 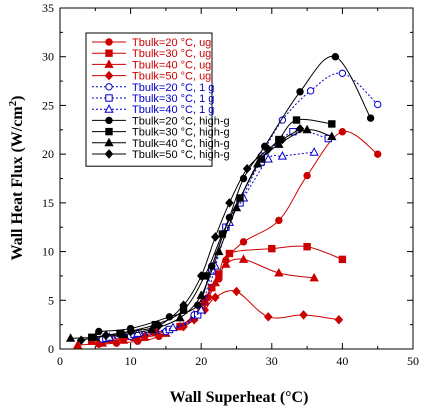 What do you see at coordinates (48, 203) in the screenshot?
I see `y-tick-label: 15` at bounding box center [48, 203].